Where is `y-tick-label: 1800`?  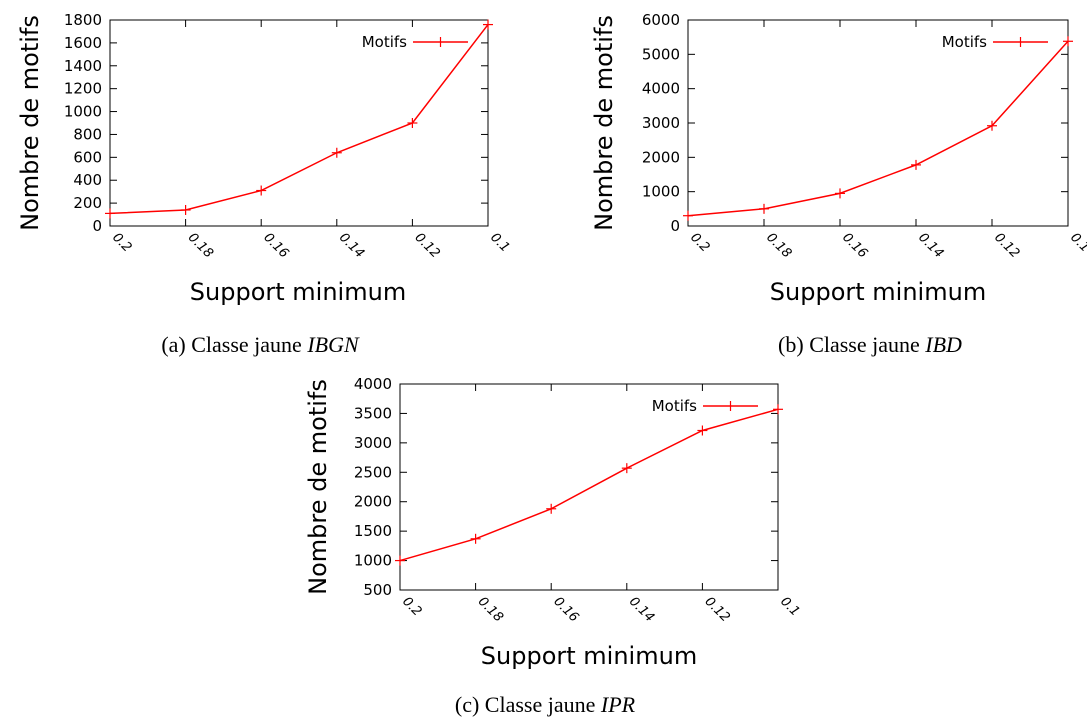
y-tick-label: 1800 is located at coordinates (83, 20).